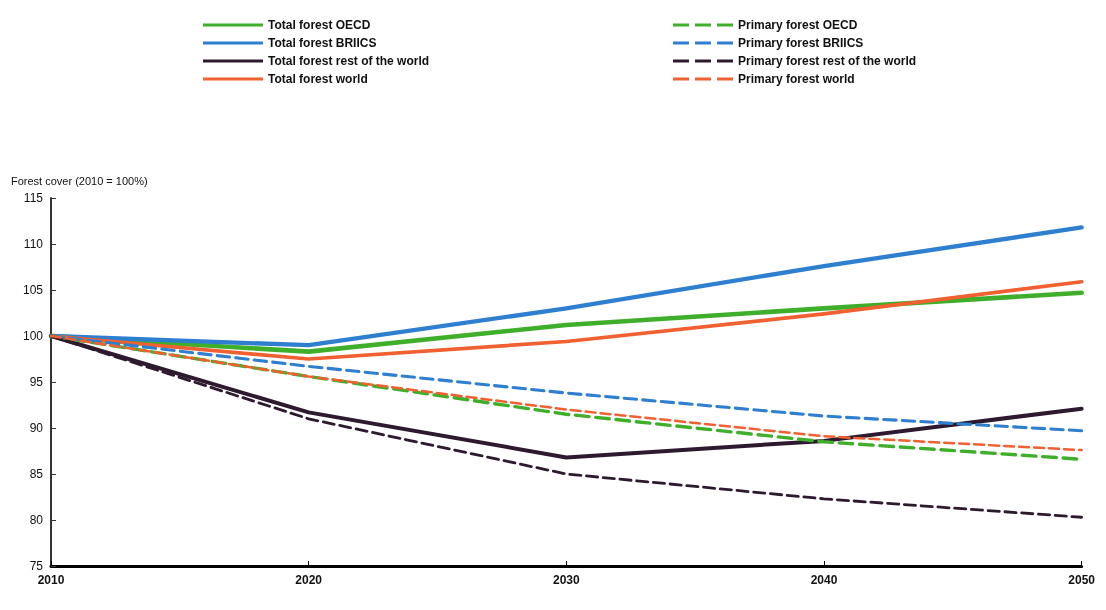 This screenshot has width=1106, height=610. Describe the element at coordinates (36, 520) in the screenshot. I see `y-tick-label: 80` at that location.